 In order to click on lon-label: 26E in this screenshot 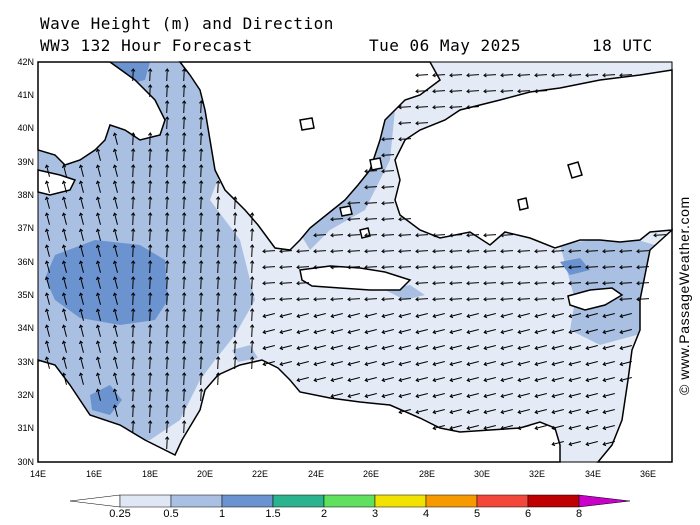, I will do `click(371, 474)`.